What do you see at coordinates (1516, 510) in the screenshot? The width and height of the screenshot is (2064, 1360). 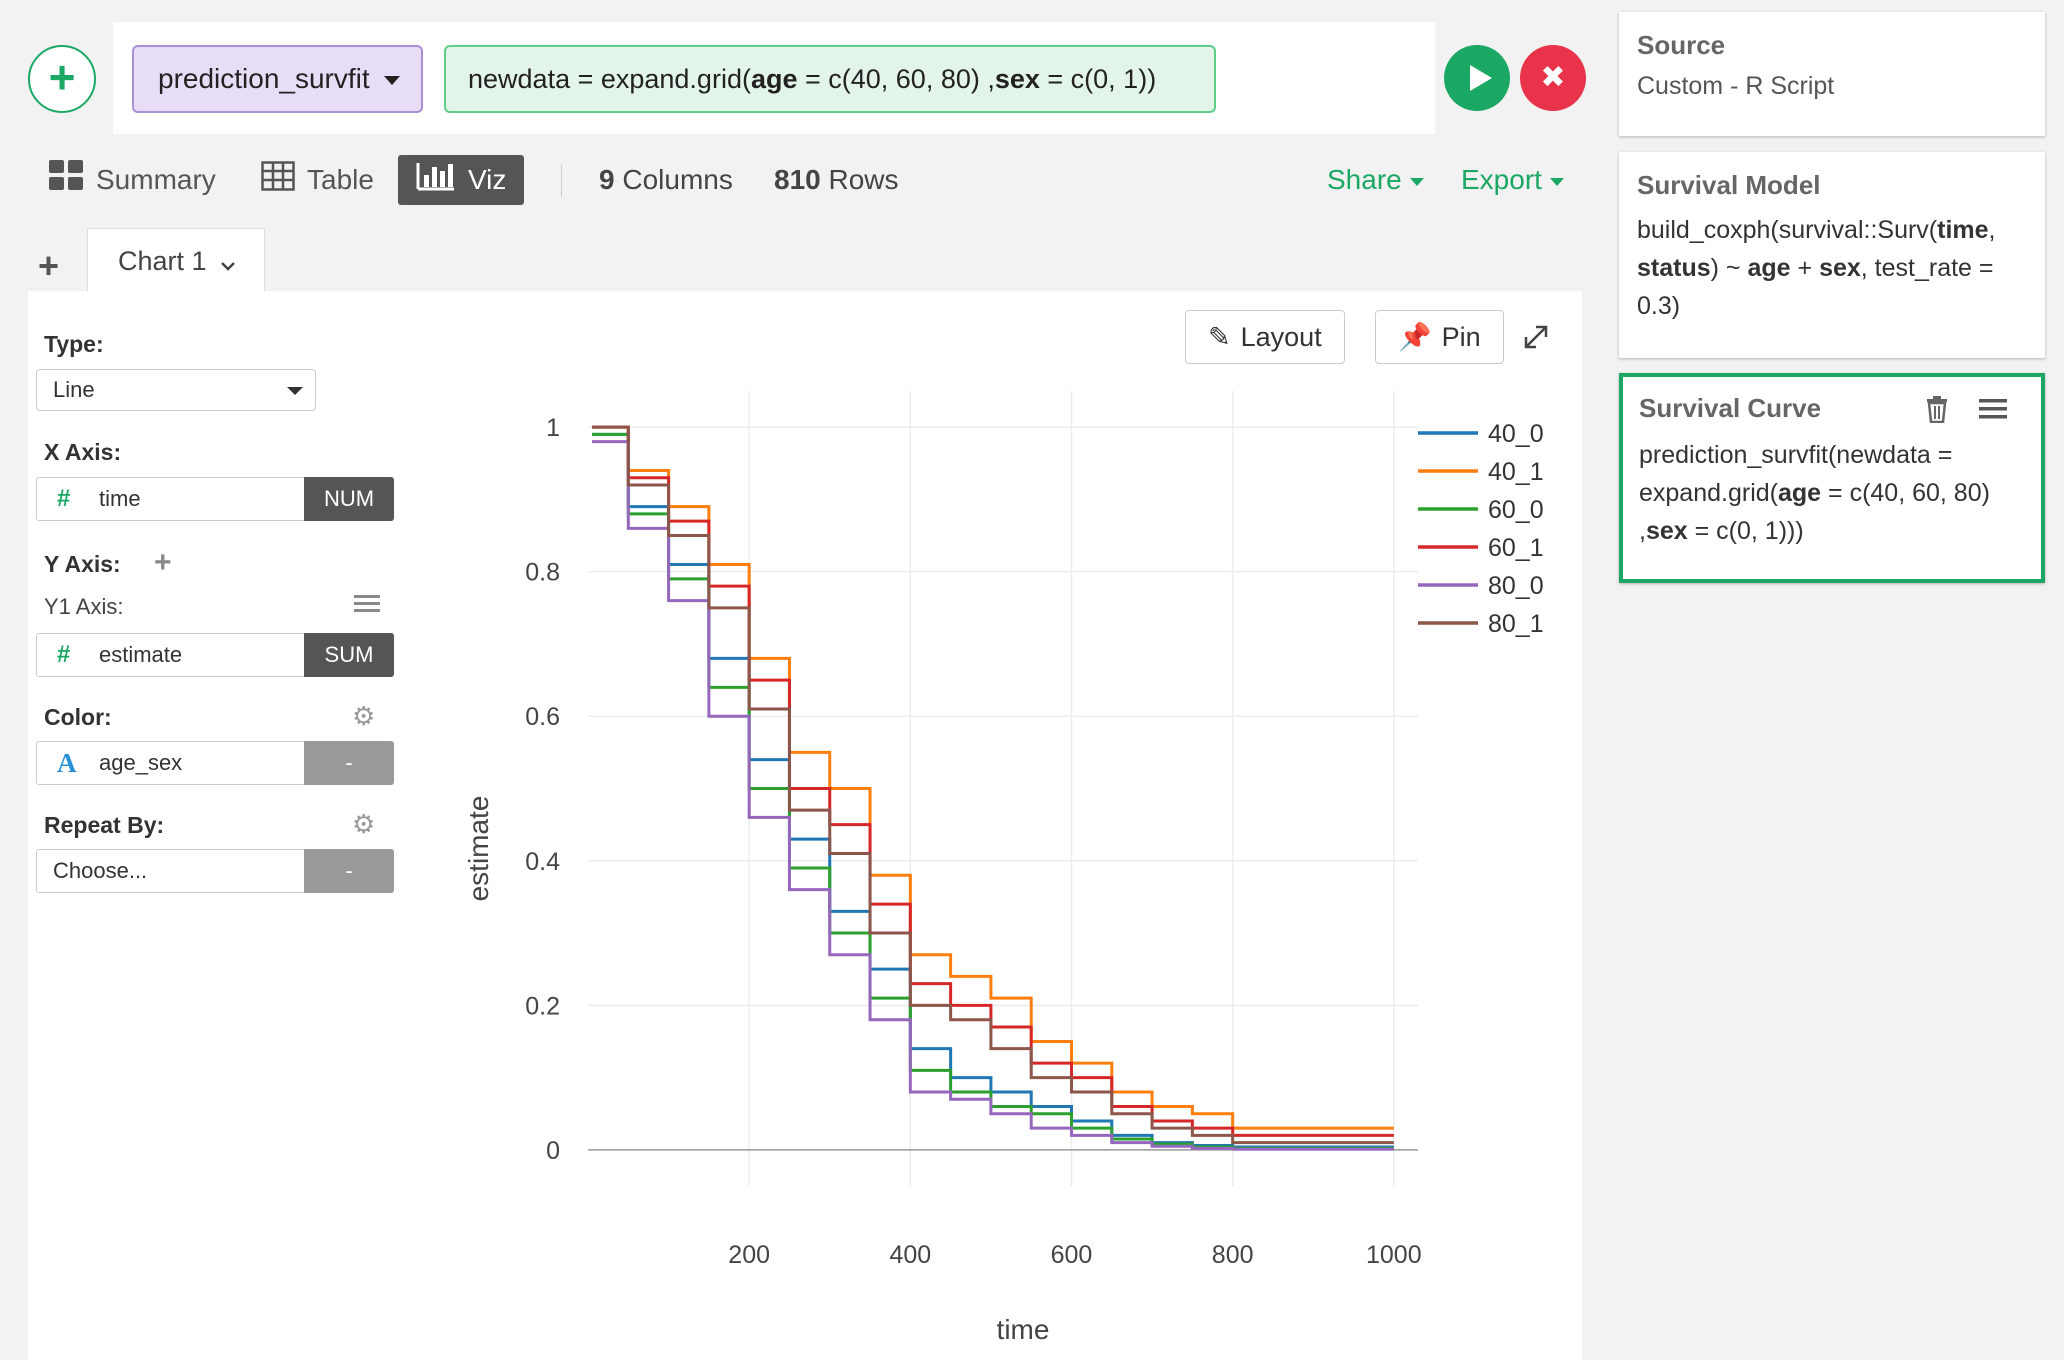 I see `legend-label: 60_0` at bounding box center [1516, 510].